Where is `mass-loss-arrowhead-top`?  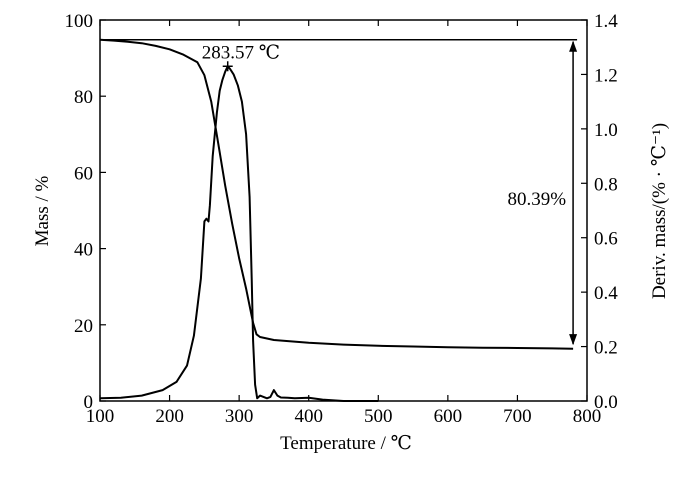
mass-loss-arrowhead-top is located at coordinates (573, 46).